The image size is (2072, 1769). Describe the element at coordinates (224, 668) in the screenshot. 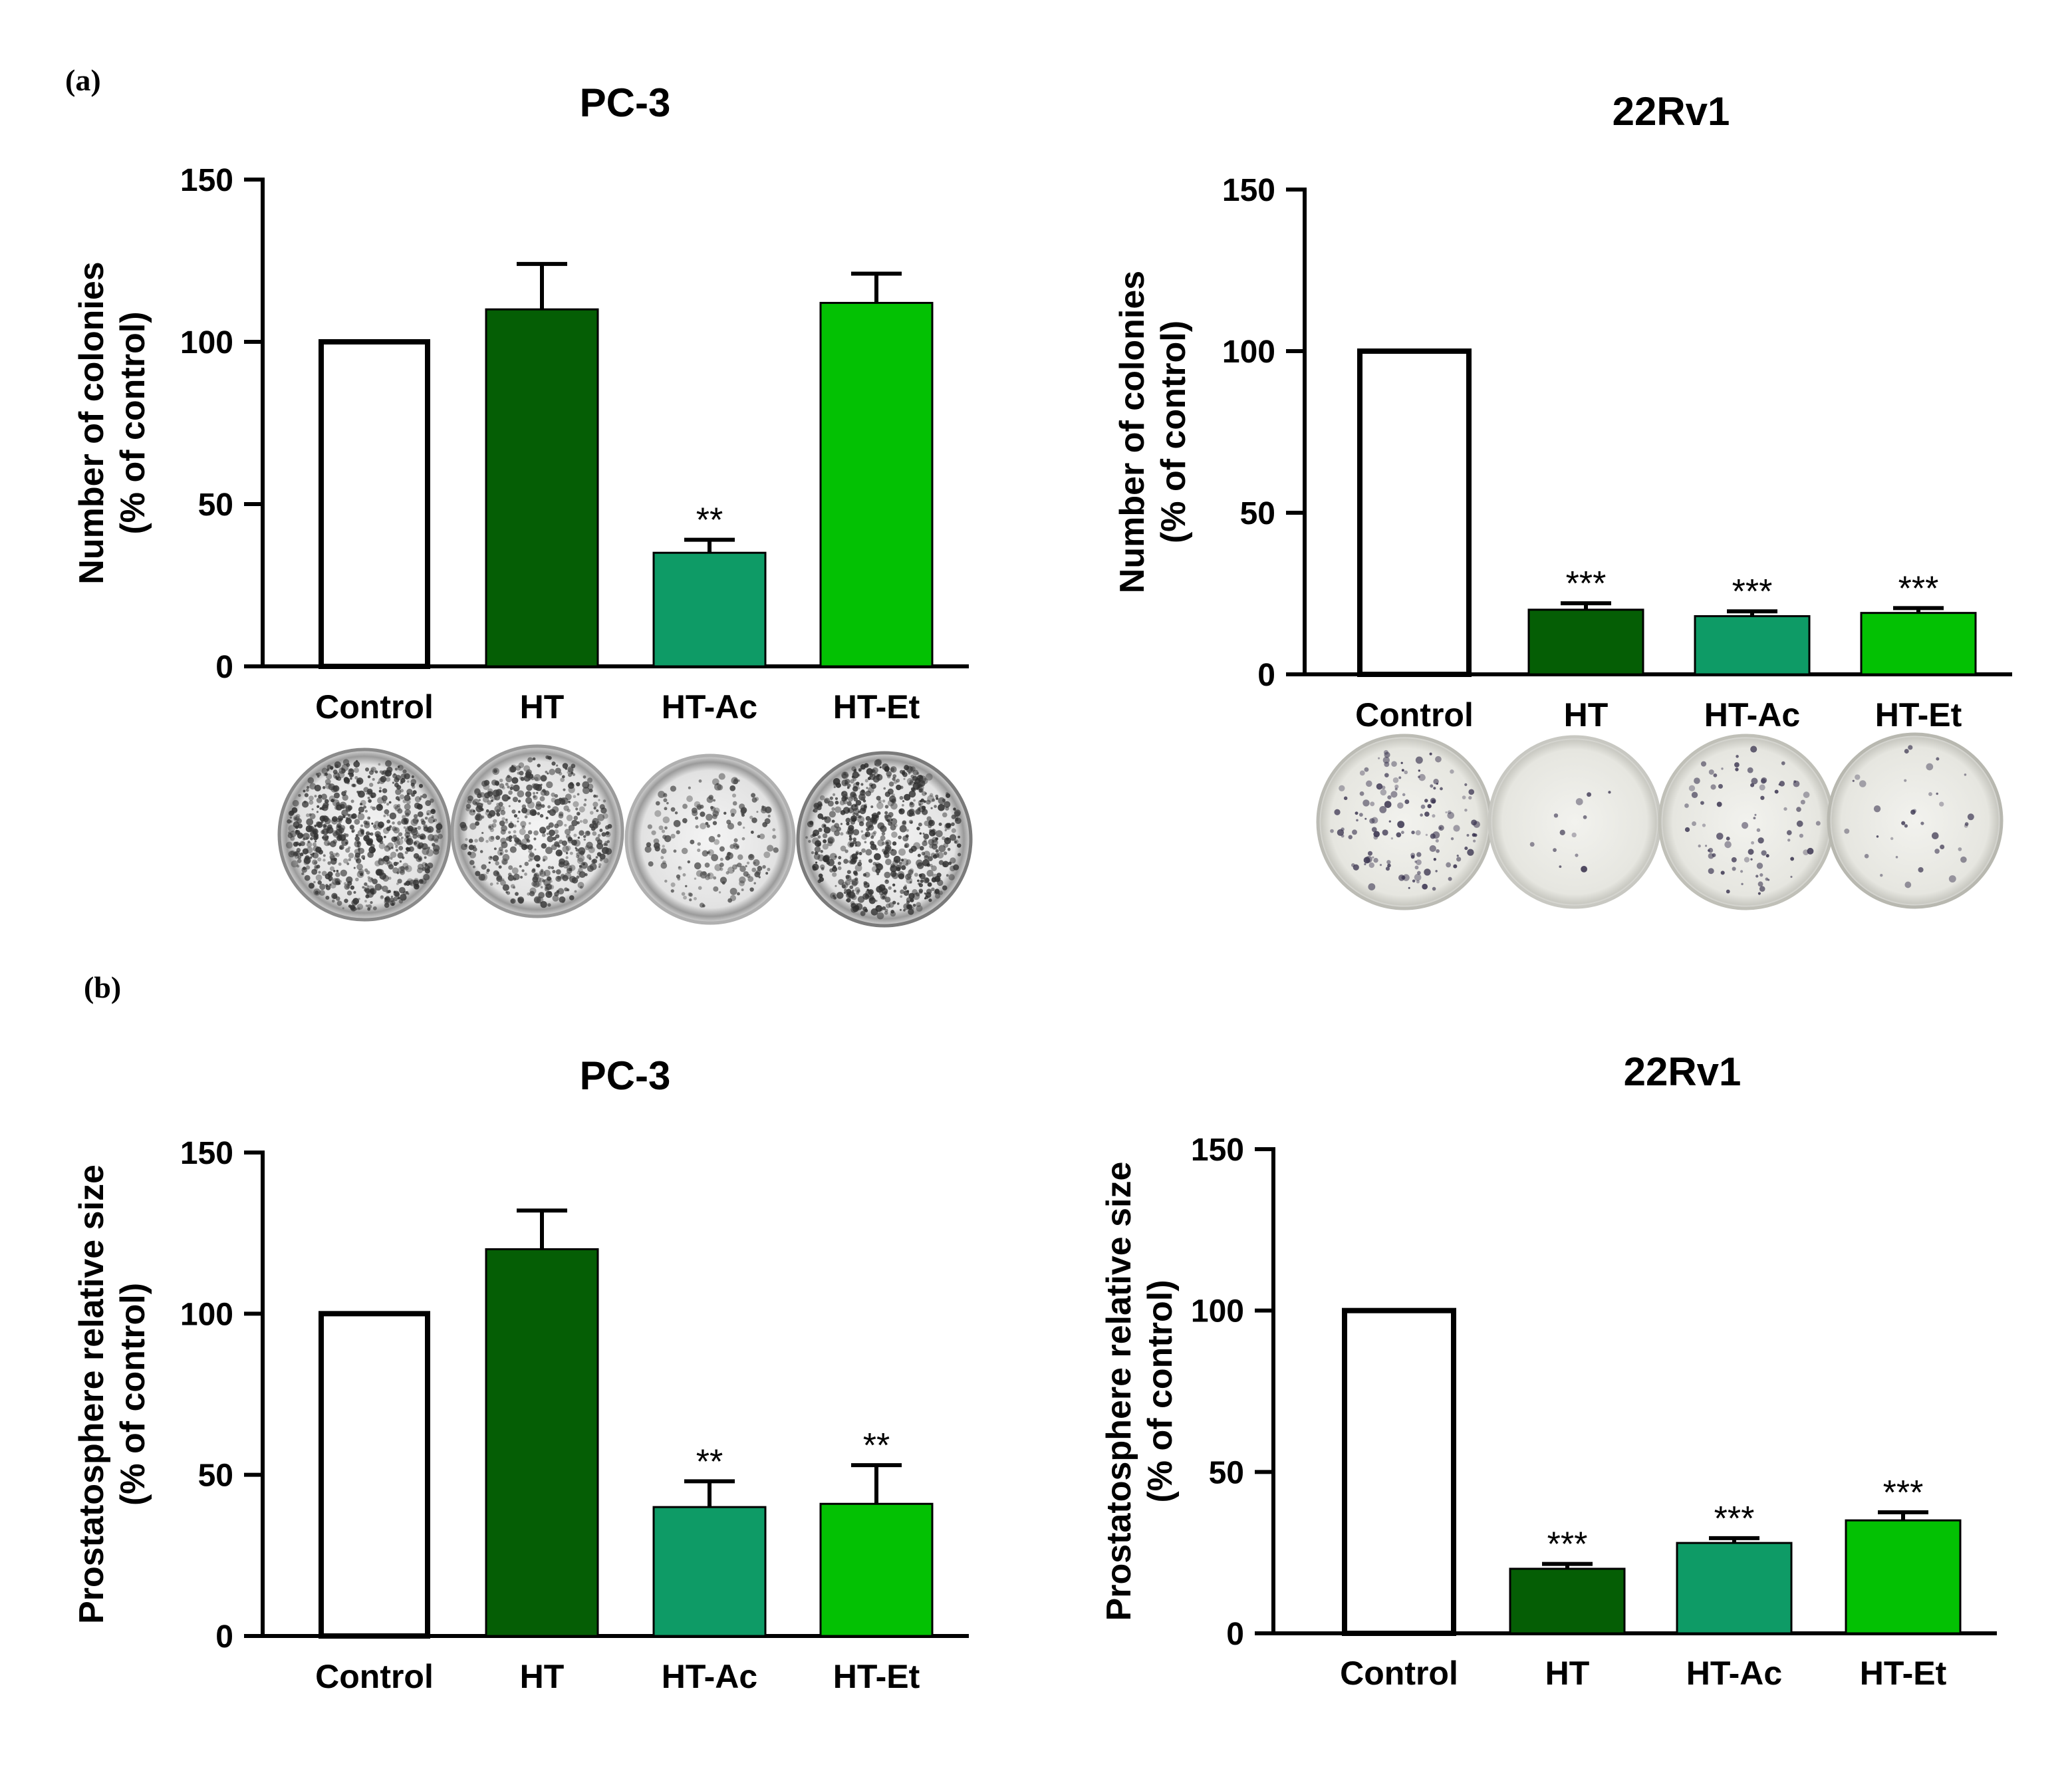

I see `y-tick-label: 0` at that location.